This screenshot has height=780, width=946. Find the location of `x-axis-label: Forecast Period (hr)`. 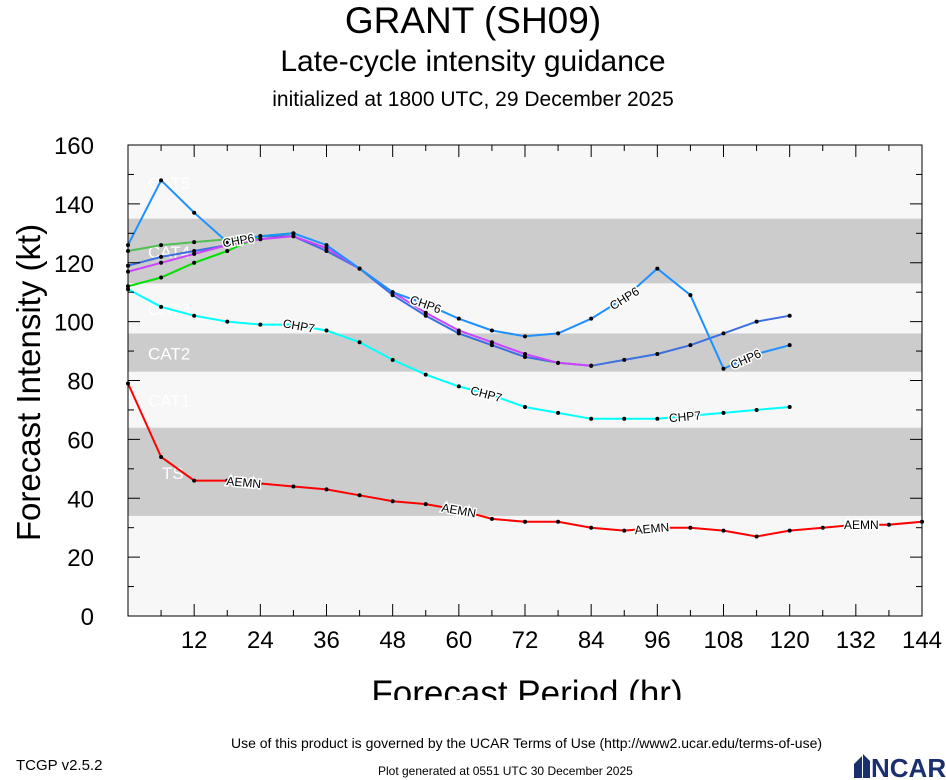

x-axis-label: Forecast Period (hr) is located at coordinates (526, 687).